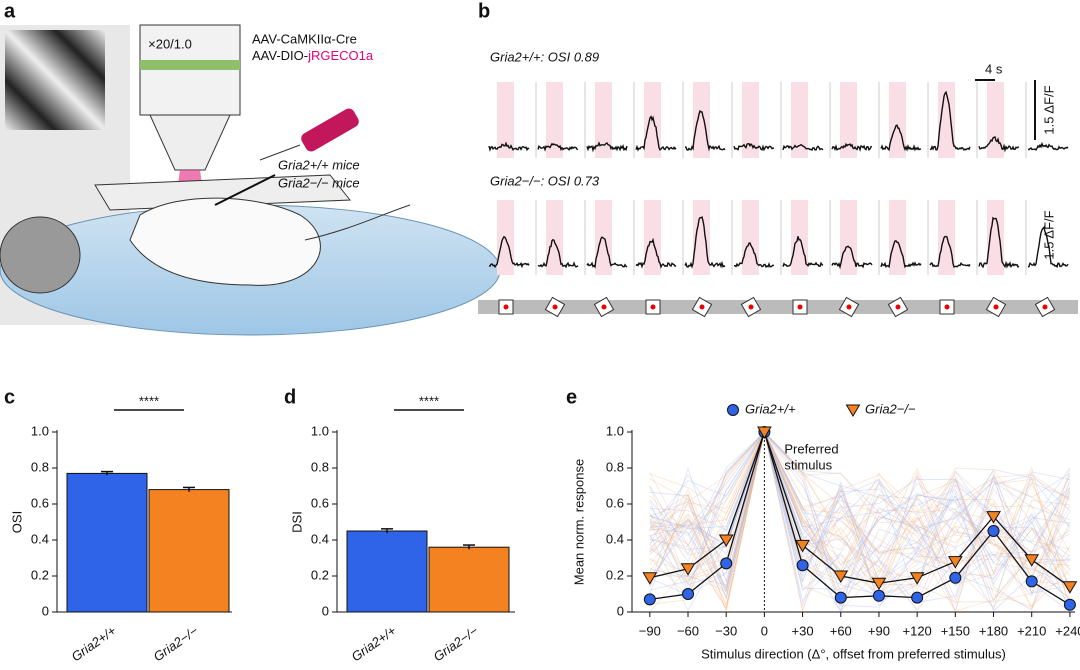 This screenshot has height=670, width=1080. I want to click on stimulus-strip, so click(778, 307).